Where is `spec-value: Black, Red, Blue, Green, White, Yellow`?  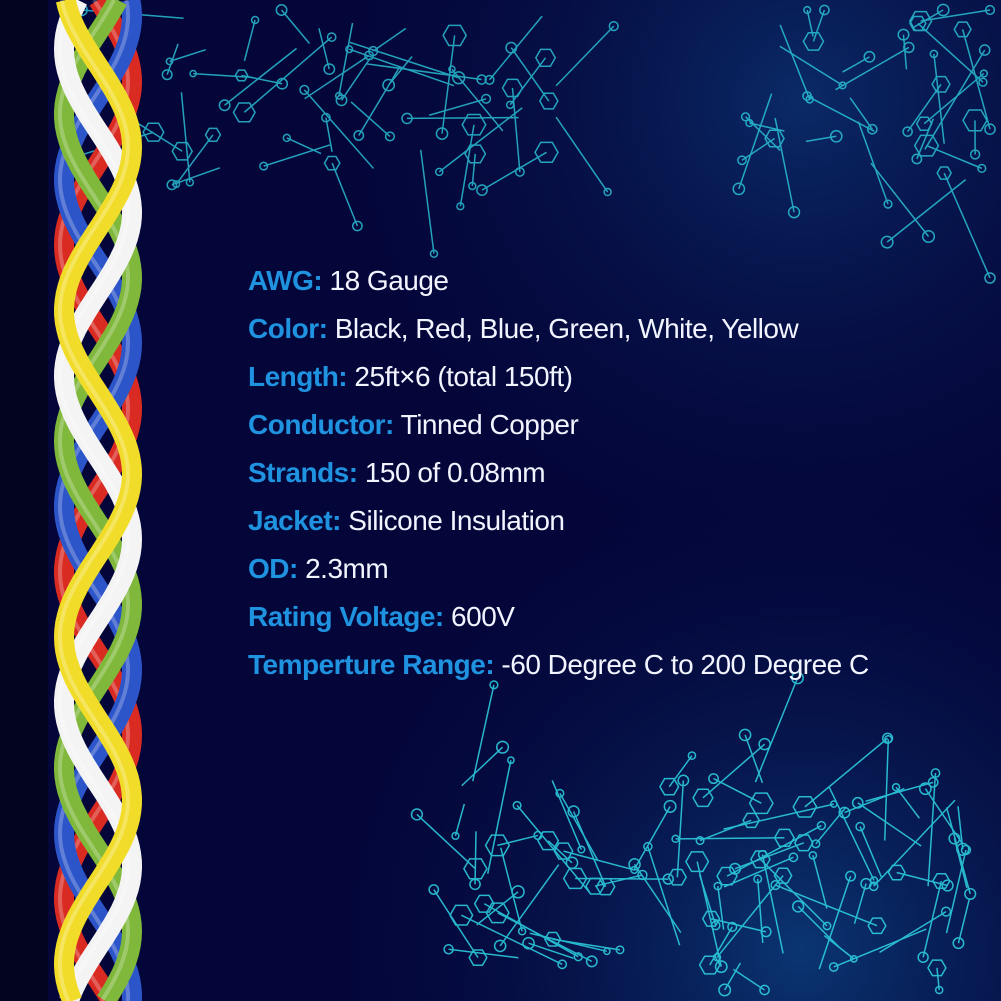 spec-value: Black, Red, Blue, Green, White, Yellow is located at coordinates (566, 328).